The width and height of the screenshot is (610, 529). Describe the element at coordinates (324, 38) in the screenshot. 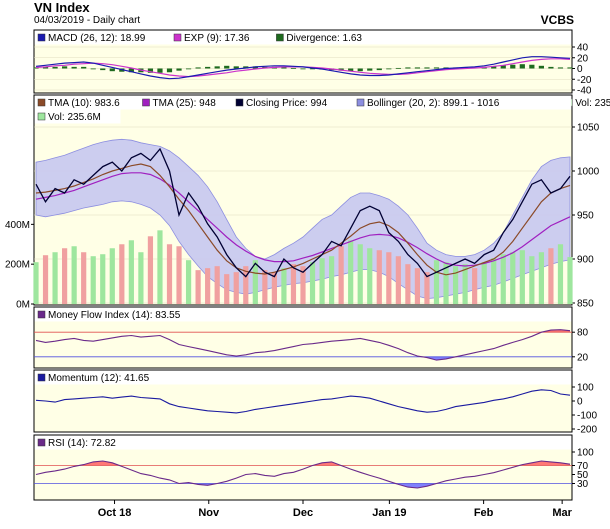

I see `macd-legend-label: Divergence: 1.63` at that location.